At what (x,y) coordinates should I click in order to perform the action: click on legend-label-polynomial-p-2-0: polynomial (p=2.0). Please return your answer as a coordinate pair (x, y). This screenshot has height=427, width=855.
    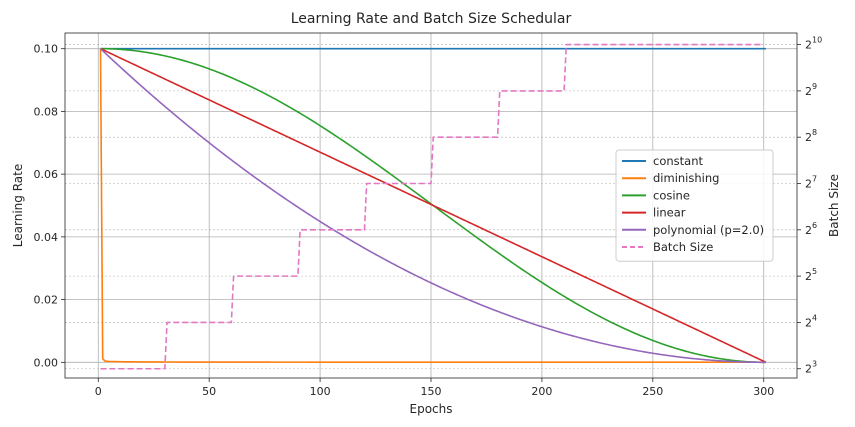
    Looking at the image, I should click on (708, 230).